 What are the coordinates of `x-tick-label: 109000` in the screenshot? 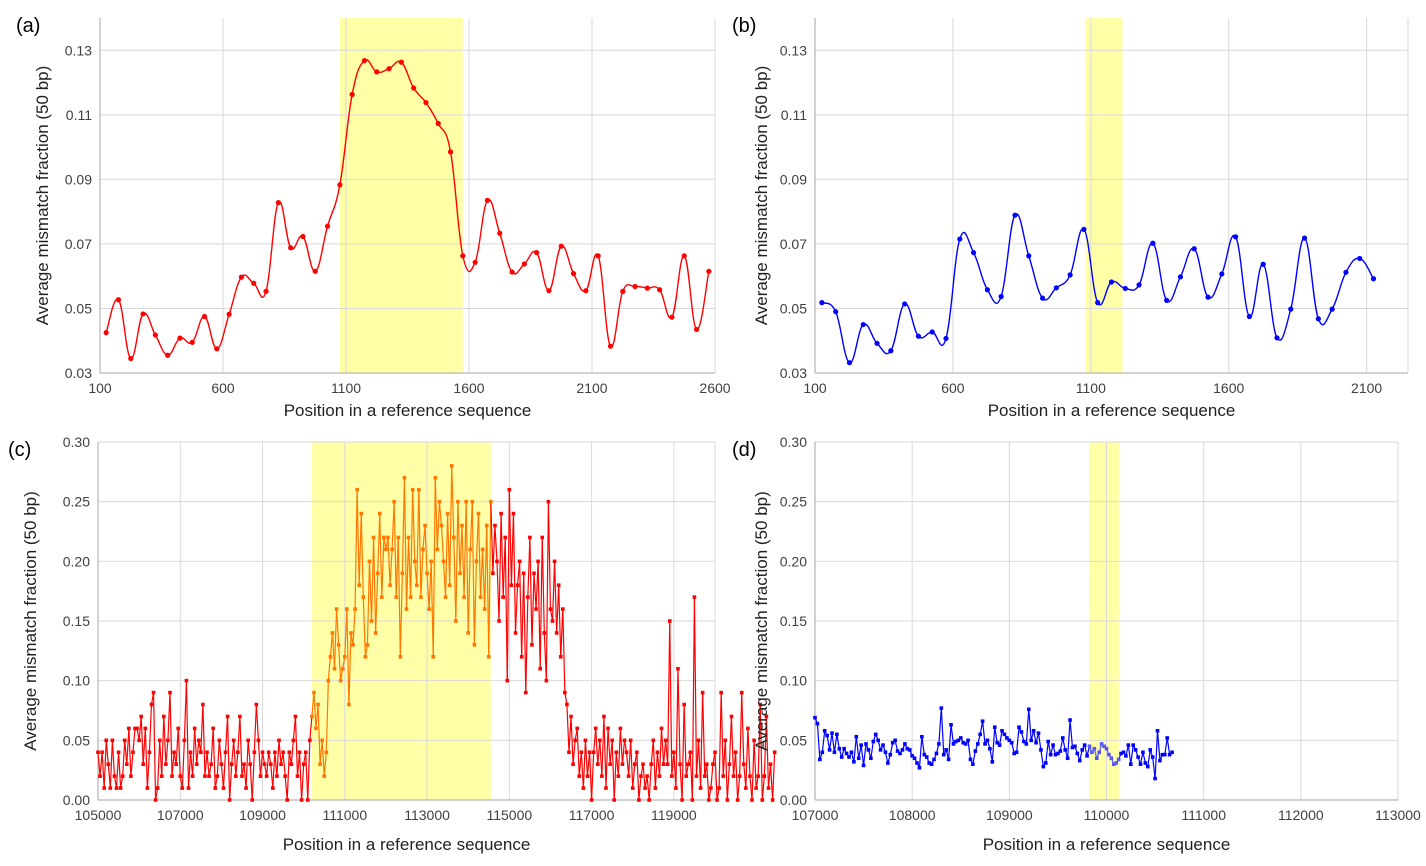 It's located at (262, 815).